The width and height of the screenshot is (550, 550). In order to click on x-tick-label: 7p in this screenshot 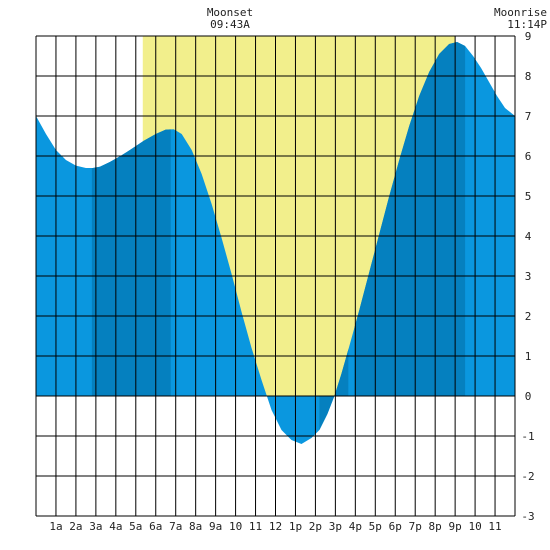, I will do `click(415, 526)`.